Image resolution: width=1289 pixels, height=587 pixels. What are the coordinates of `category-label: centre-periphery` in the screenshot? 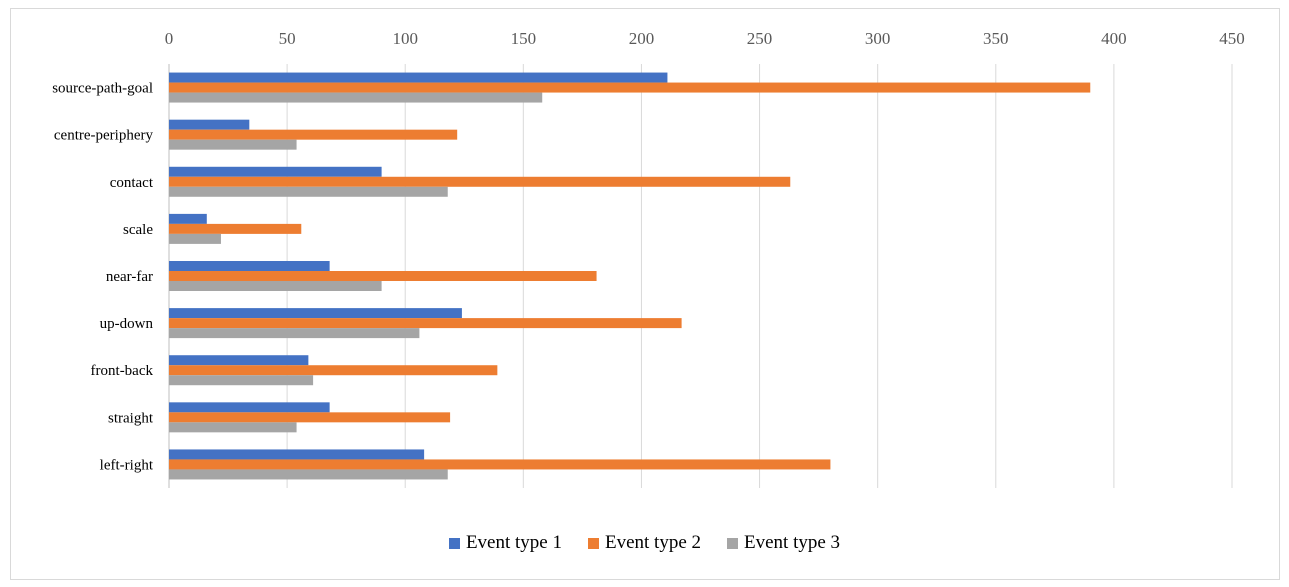 It's located at (104, 136).